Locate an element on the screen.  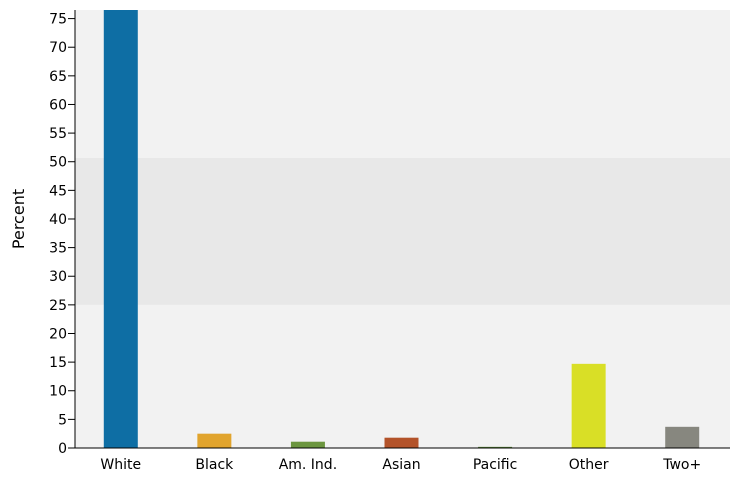
y-tick-label-5: 5 is located at coordinates (62, 420).